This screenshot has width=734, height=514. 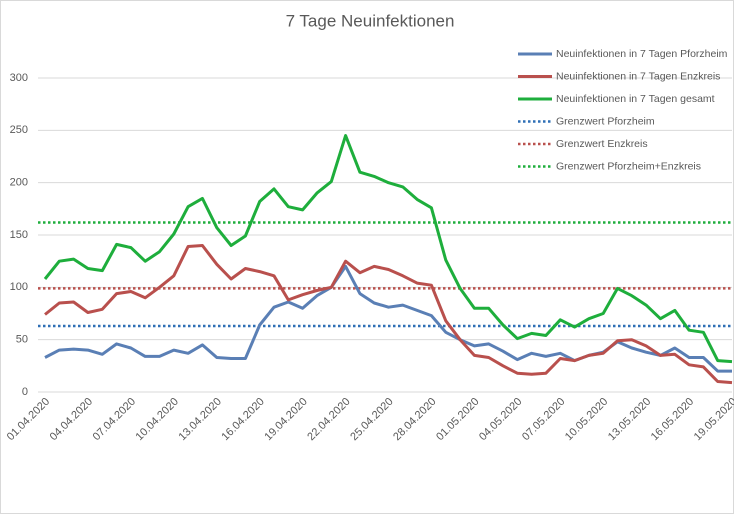 I want to click on legend-item: Neuinfektionen in 7 Tagen gesamt, so click(x=616, y=99).